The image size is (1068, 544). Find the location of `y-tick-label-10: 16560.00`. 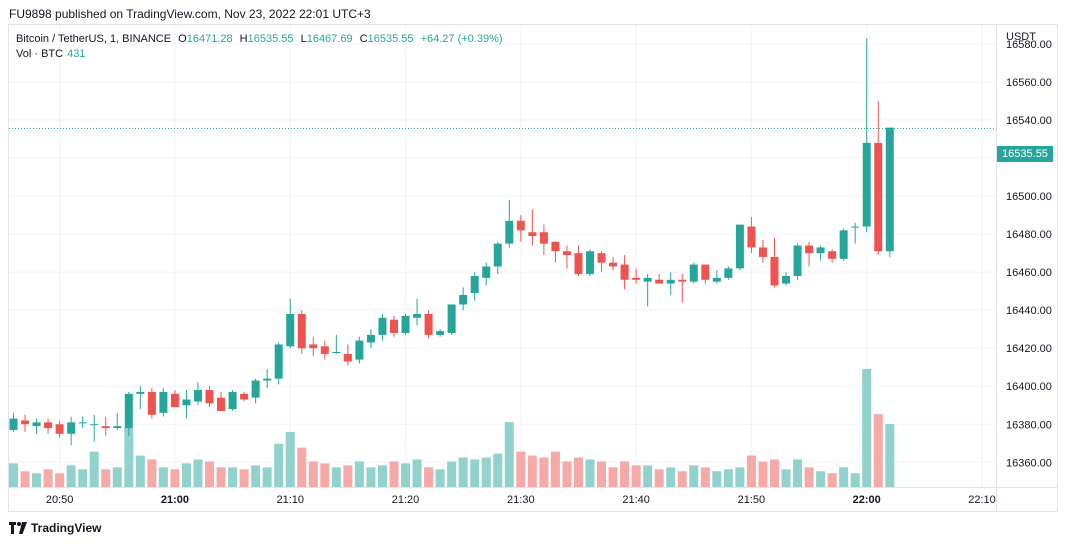

y-tick-label-10: 16560.00 is located at coordinates (1029, 83).